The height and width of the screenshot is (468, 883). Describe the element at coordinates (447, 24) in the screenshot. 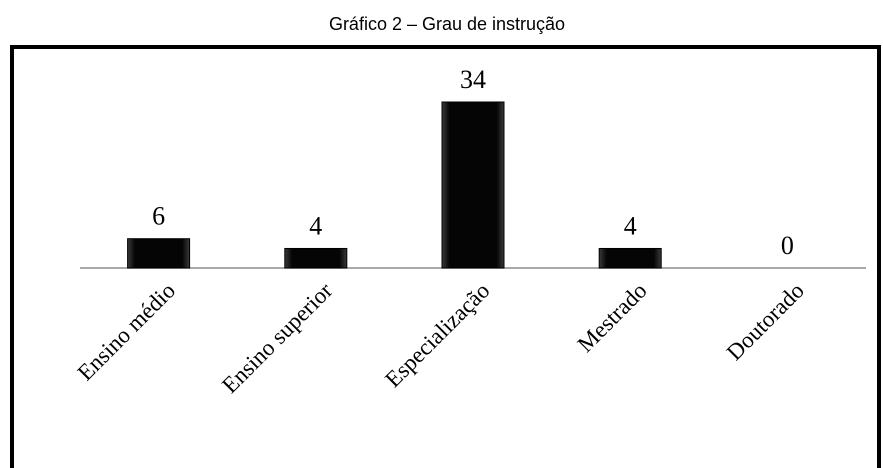

I see `chart-title: Gráfico 2 – Grau de instrução` at that location.